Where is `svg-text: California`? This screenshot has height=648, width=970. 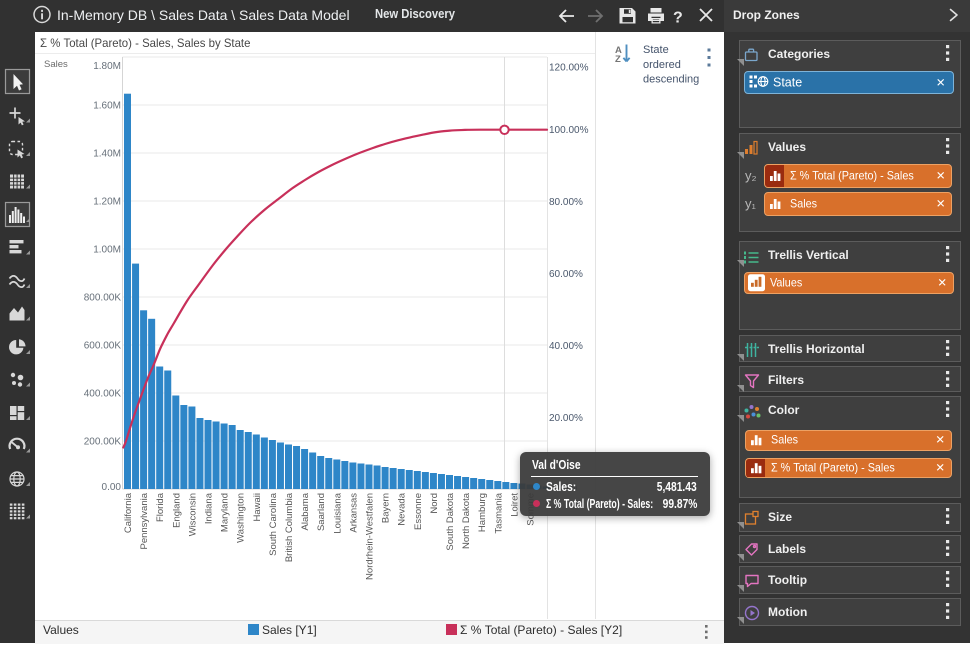
svg-text: California is located at coordinates (128, 512).